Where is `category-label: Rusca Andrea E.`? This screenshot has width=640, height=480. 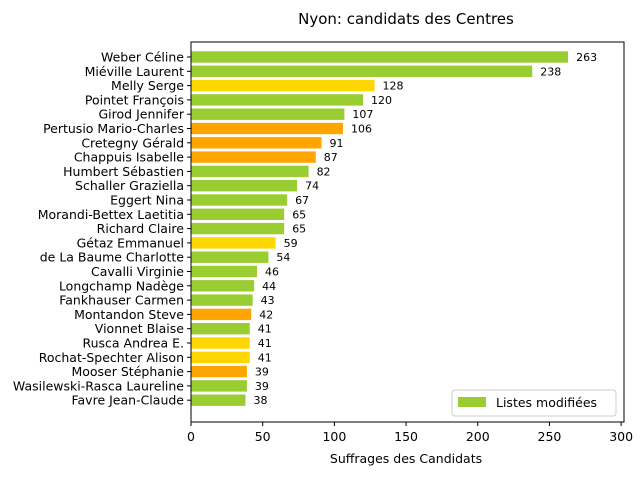 category-label: Rusca Andrea E. is located at coordinates (133, 343).